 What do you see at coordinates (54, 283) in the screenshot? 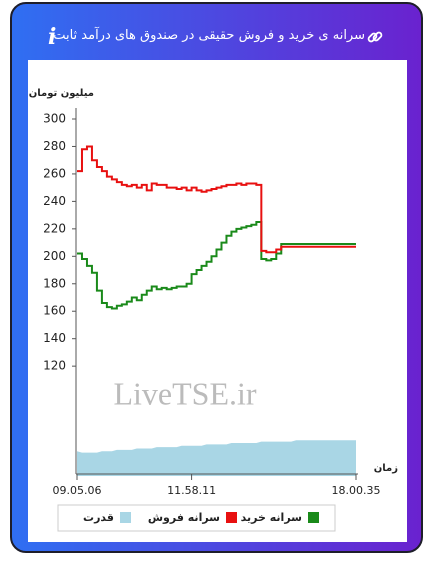
I see `y-tick-label: 180` at bounding box center [54, 283].